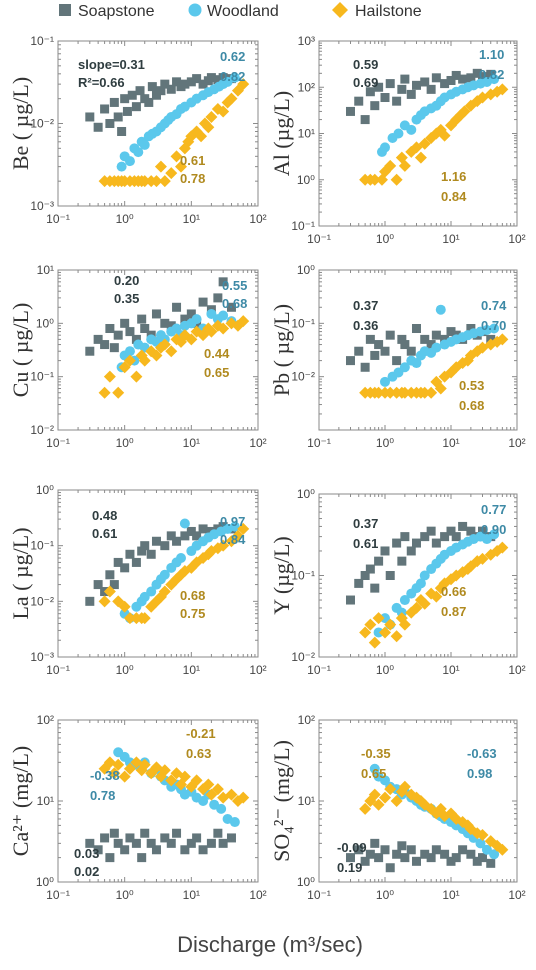 The width and height of the screenshot is (536, 970). I want to click on x-tick-label: 10², so click(516, 895).